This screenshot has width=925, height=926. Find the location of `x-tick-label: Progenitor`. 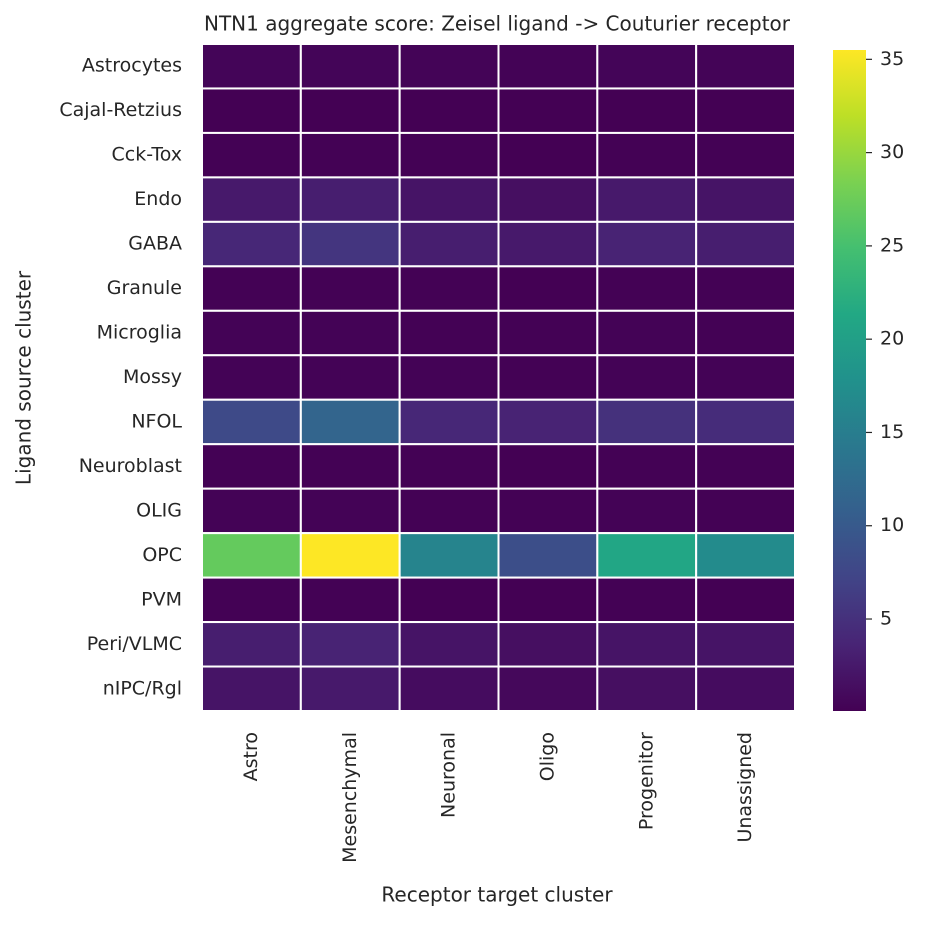

x-tick-label: Progenitor is located at coordinates (646, 781).